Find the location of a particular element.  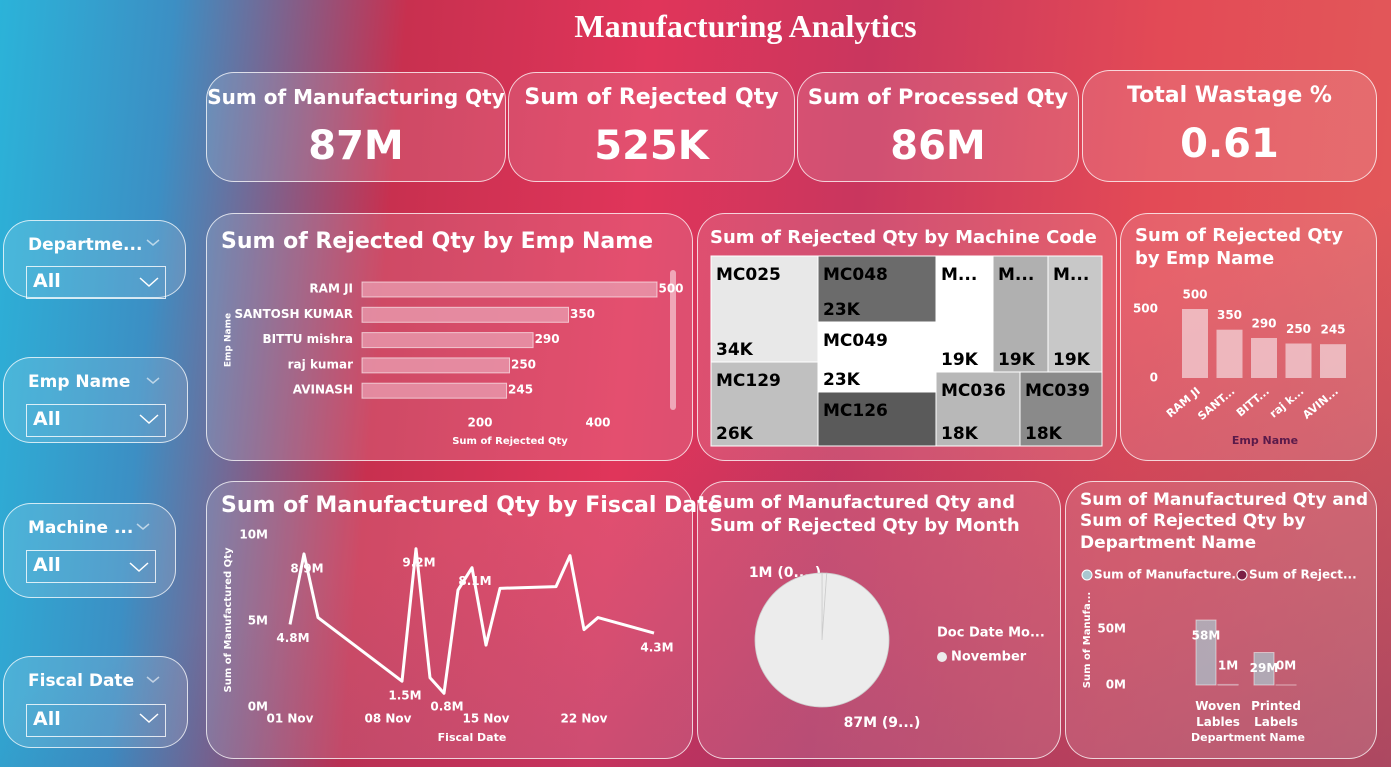

x-tick-label: 200 is located at coordinates (479, 423).